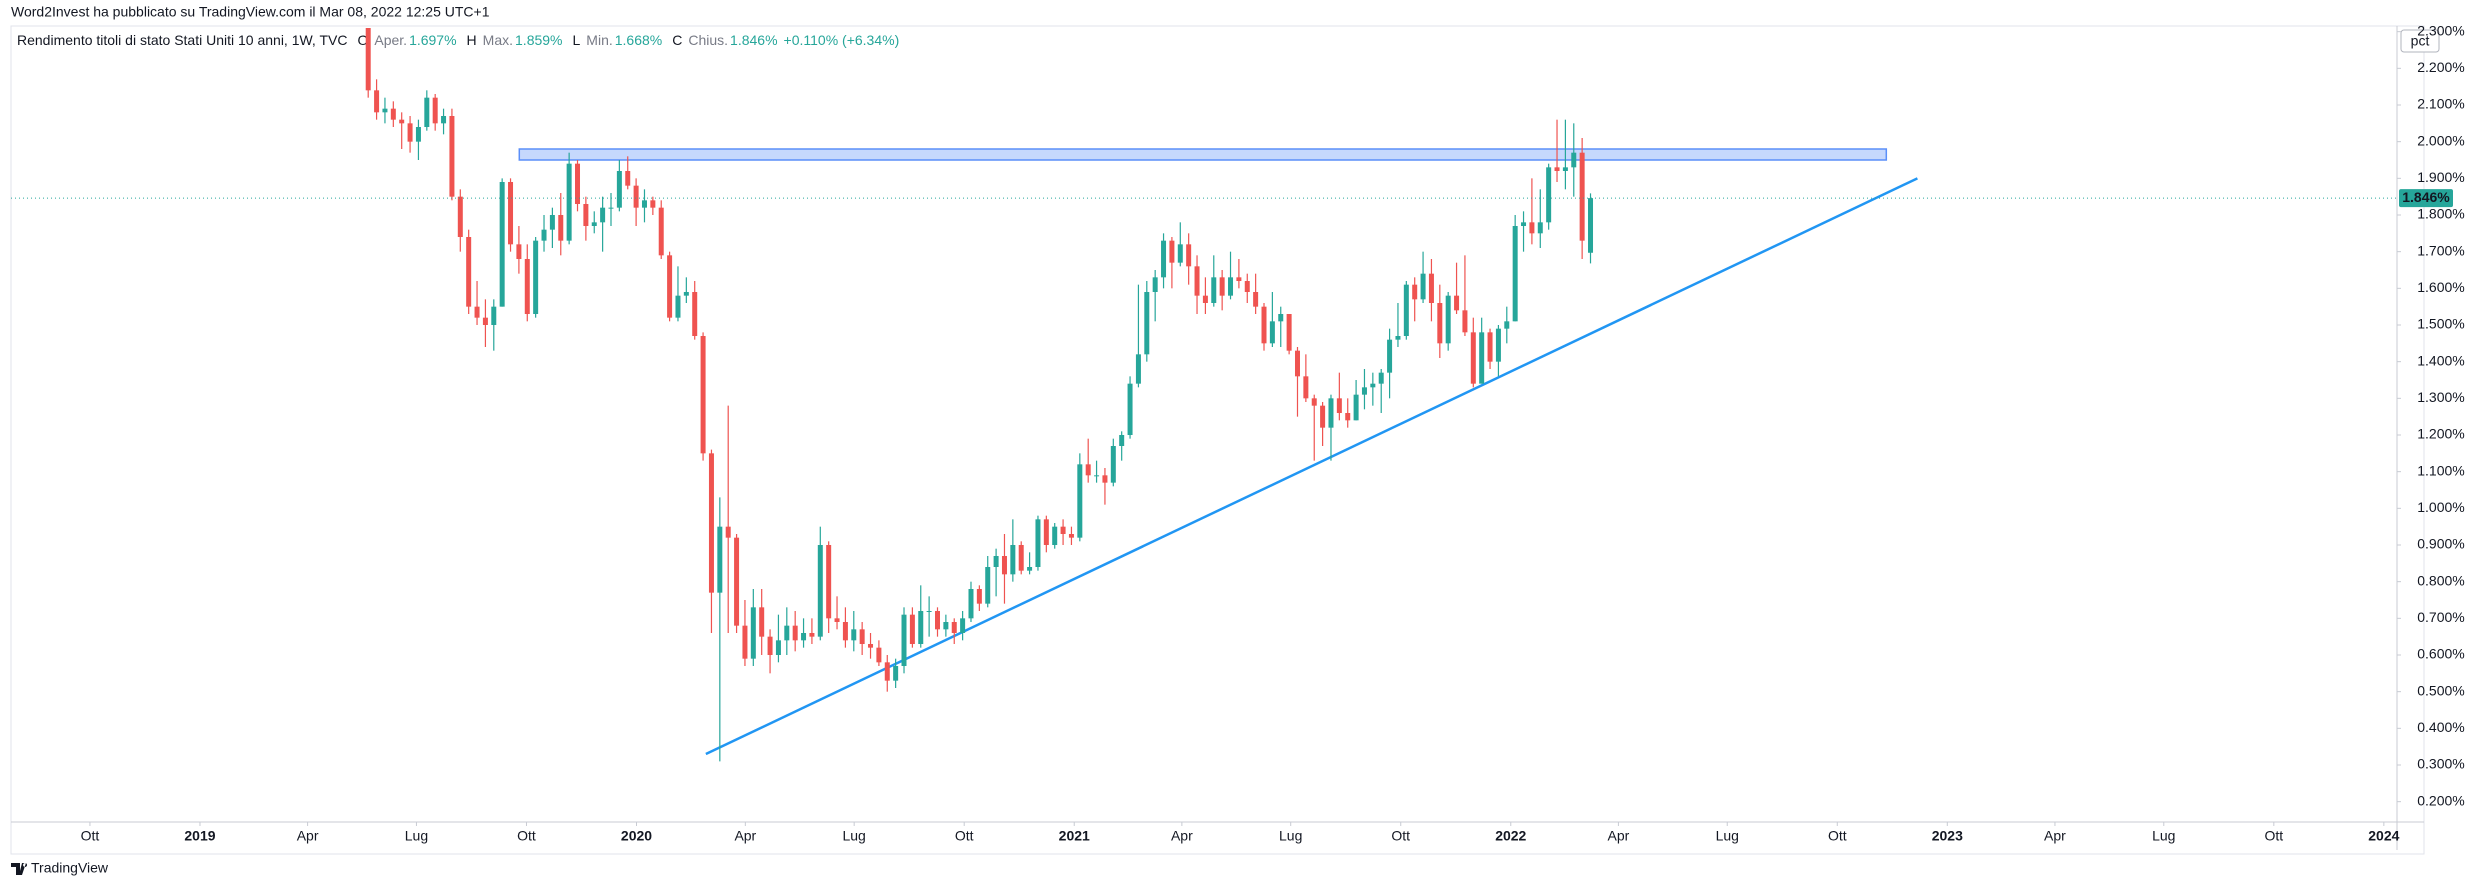  I want to click on y-tick-label: 2.100%, so click(2440, 104).